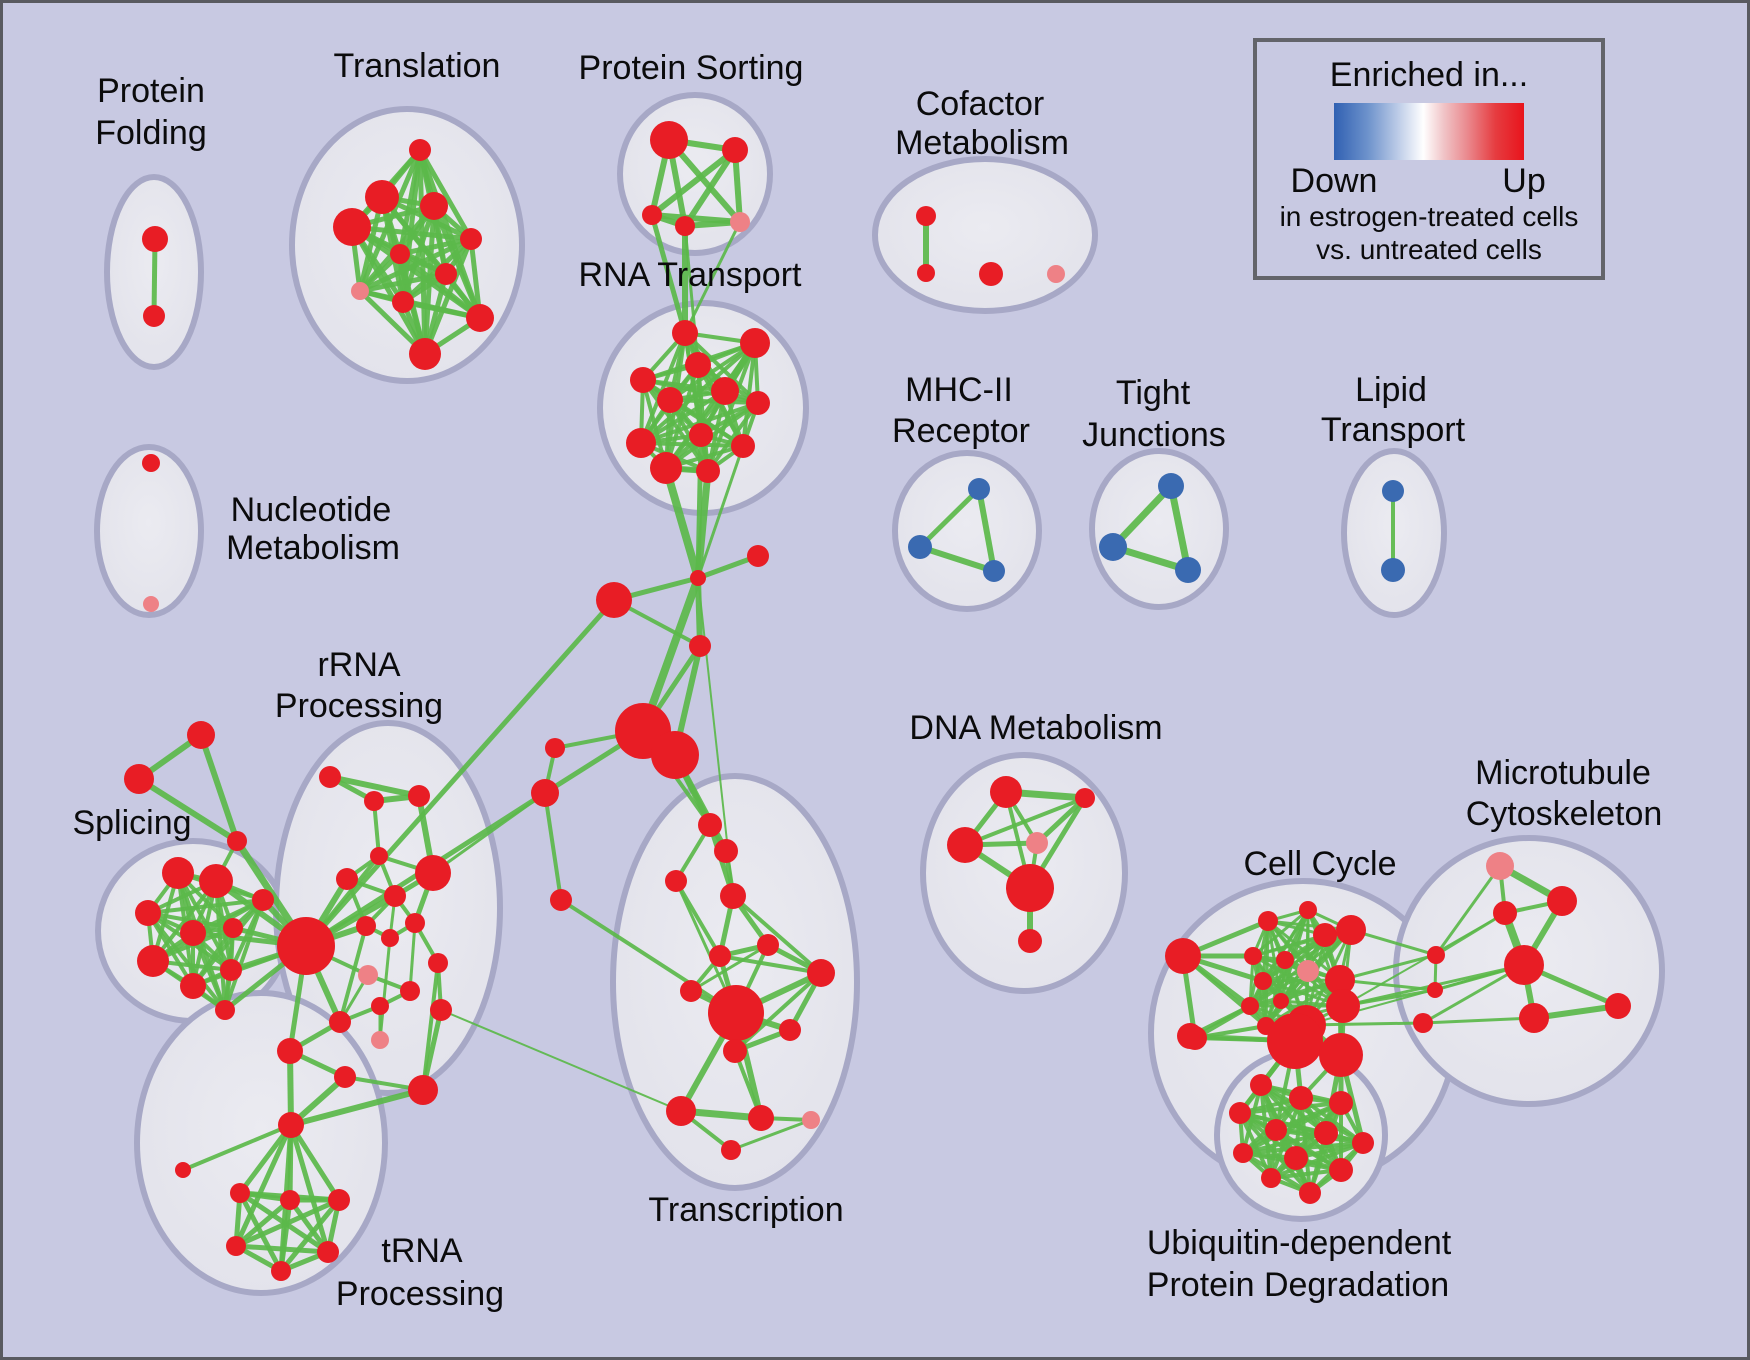  What do you see at coordinates (643, 380) in the screenshot?
I see `node-rt4` at bounding box center [643, 380].